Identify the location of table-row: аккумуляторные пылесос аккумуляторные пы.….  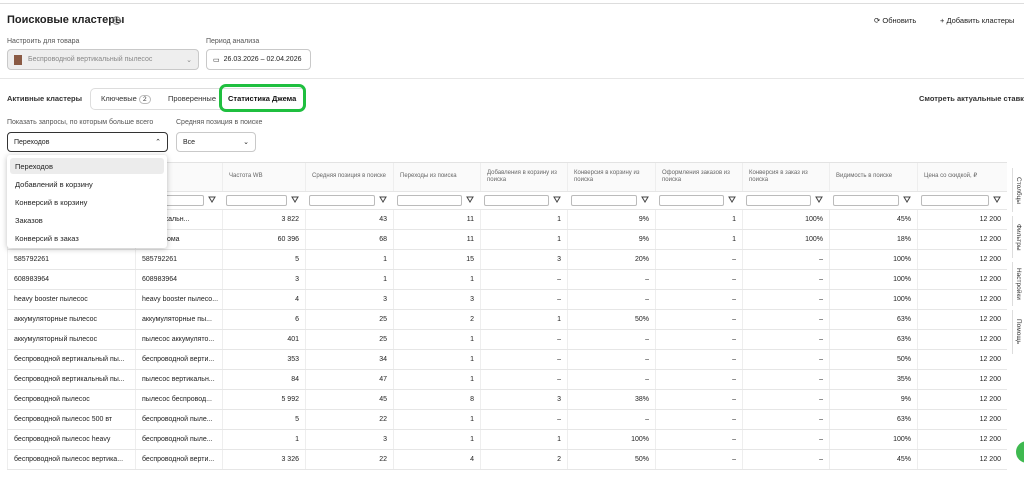
(507, 320).